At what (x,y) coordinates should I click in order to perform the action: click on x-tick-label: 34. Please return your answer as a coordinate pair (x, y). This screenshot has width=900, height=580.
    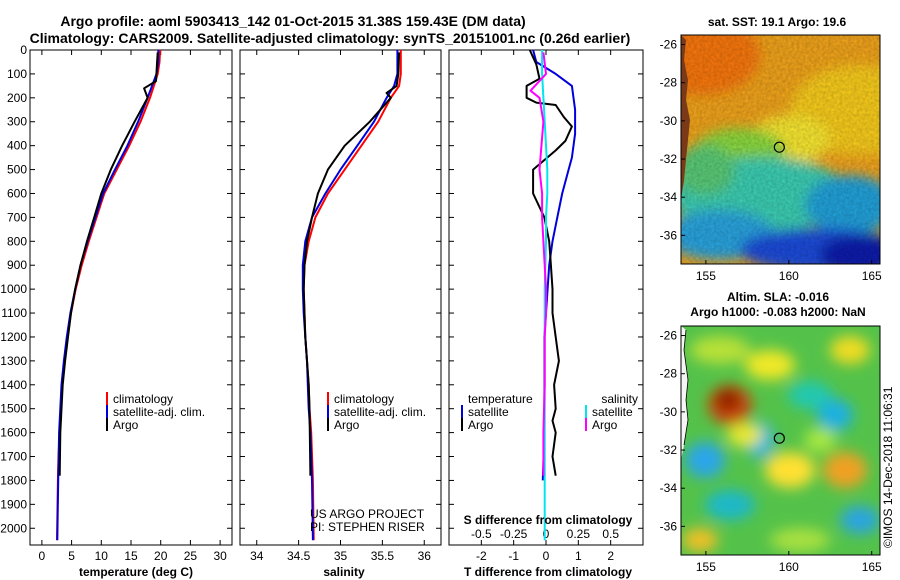
    Looking at the image, I should click on (257, 556).